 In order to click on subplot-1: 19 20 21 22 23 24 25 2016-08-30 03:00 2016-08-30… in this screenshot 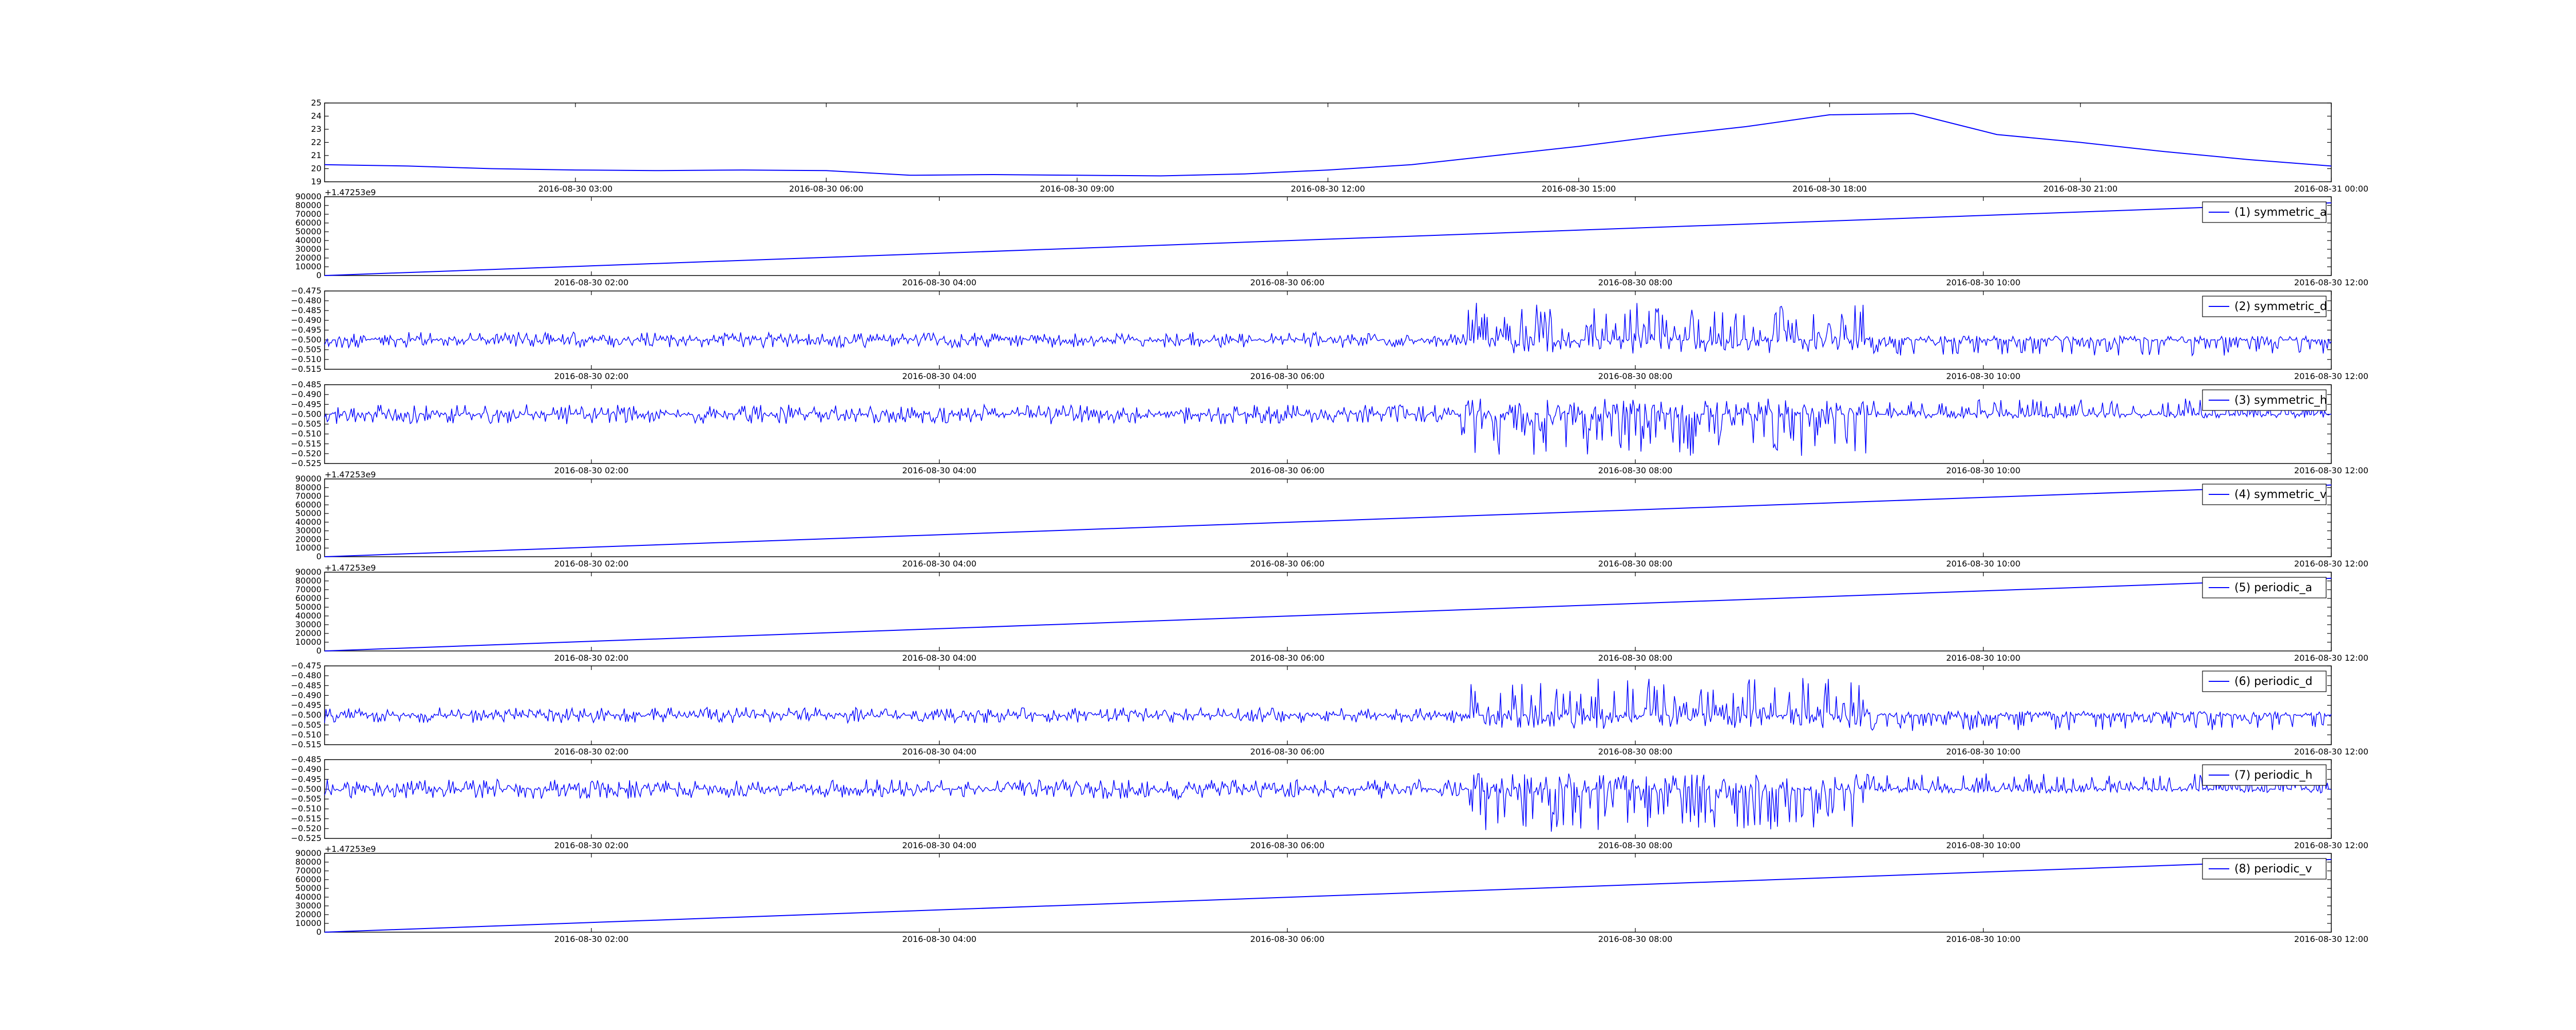, I will do `click(1339, 146)`.